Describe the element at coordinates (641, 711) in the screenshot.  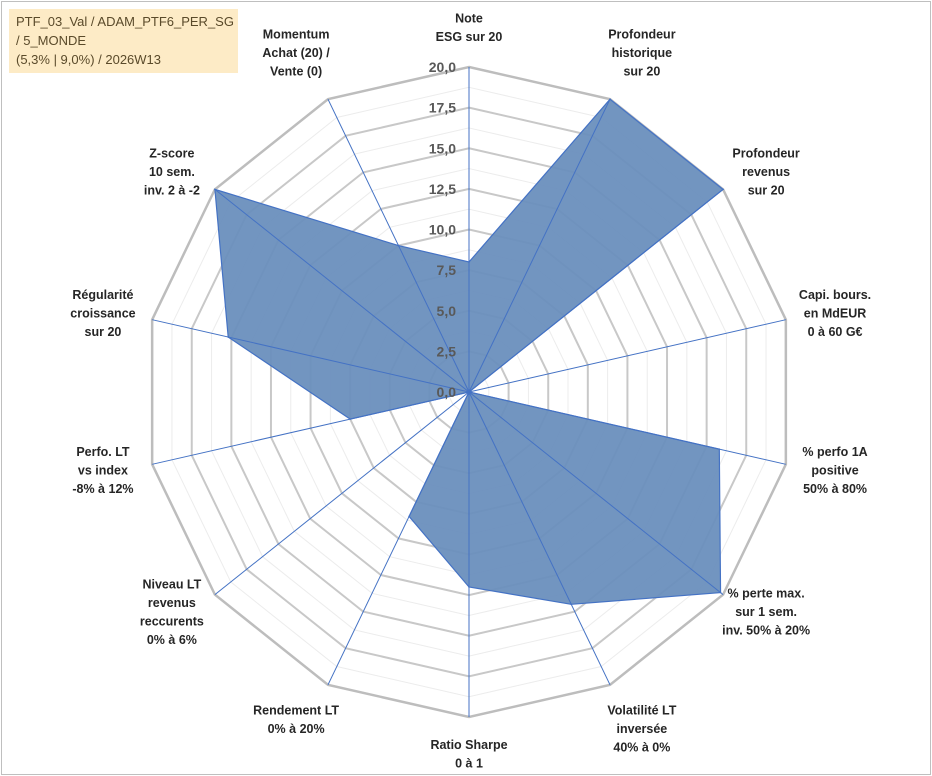
I see `radar-category-label-line: Volatilité LT` at that location.